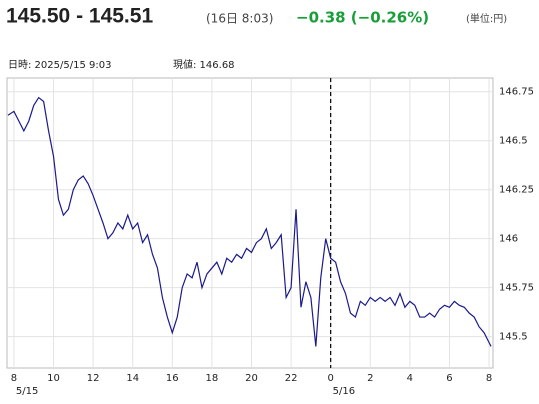 This screenshot has height=404, width=539. What do you see at coordinates (59, 65) in the screenshot?
I see `datetime: 日時: 2025/5/15 9:03` at bounding box center [59, 65].